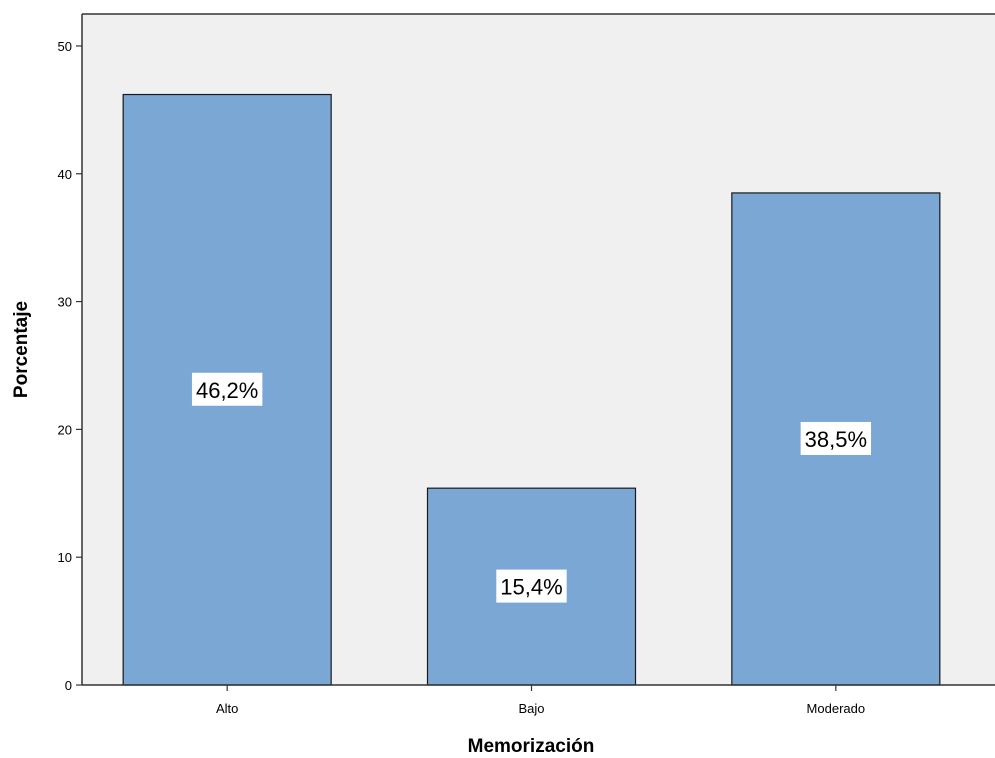 This screenshot has height=758, width=995. What do you see at coordinates (531, 746) in the screenshot?
I see `x-axis-title: Memorización` at bounding box center [531, 746].